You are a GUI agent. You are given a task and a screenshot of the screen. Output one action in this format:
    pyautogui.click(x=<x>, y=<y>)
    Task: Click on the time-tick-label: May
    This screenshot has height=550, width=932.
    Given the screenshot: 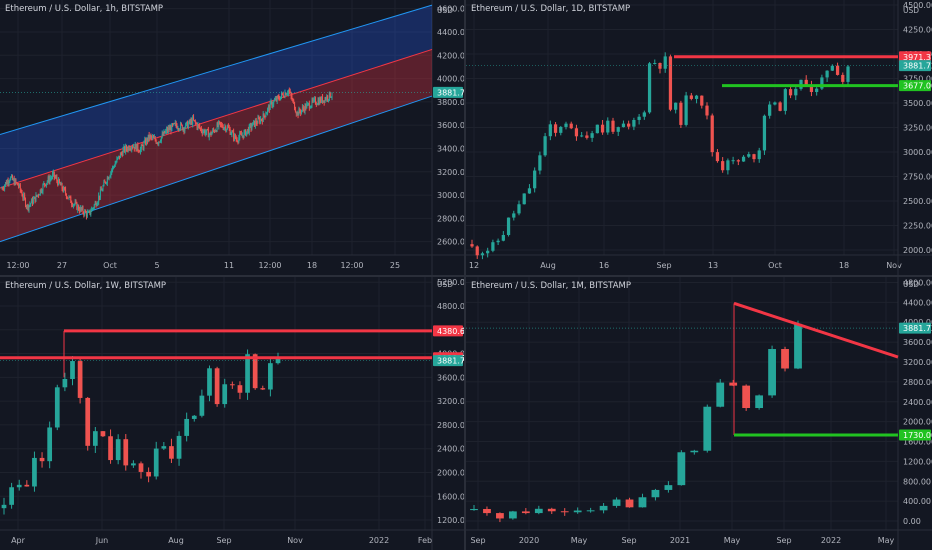 What is the action you would take?
    pyautogui.click(x=886, y=540)
    